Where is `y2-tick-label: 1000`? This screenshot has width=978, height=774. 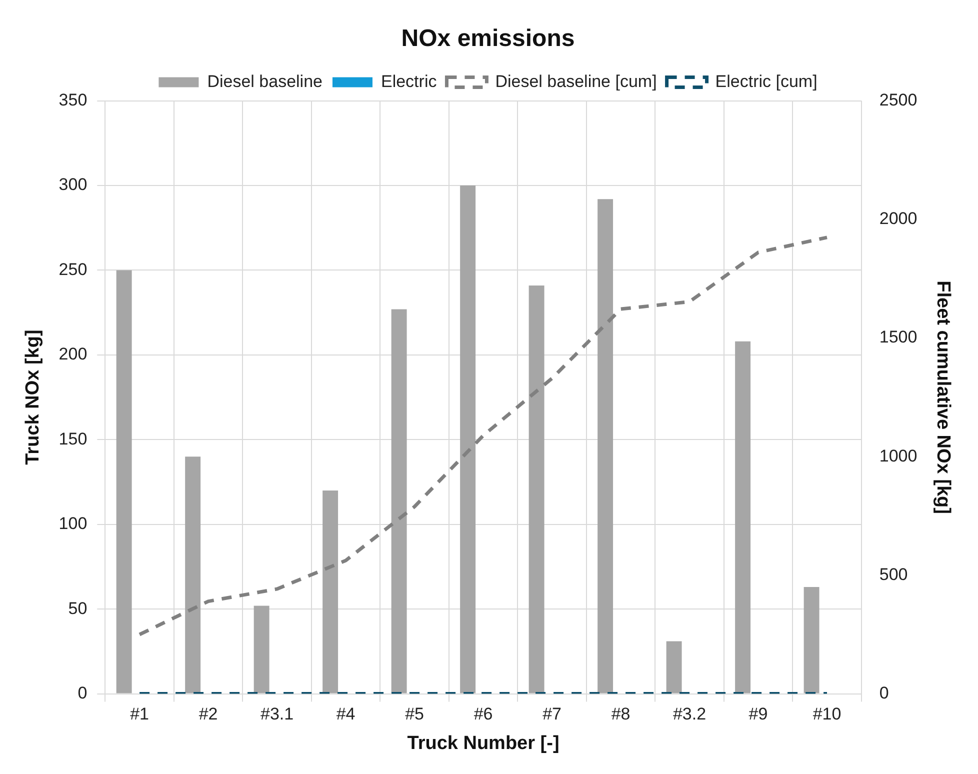
y2-tick-label: 1000 is located at coordinates (898, 456).